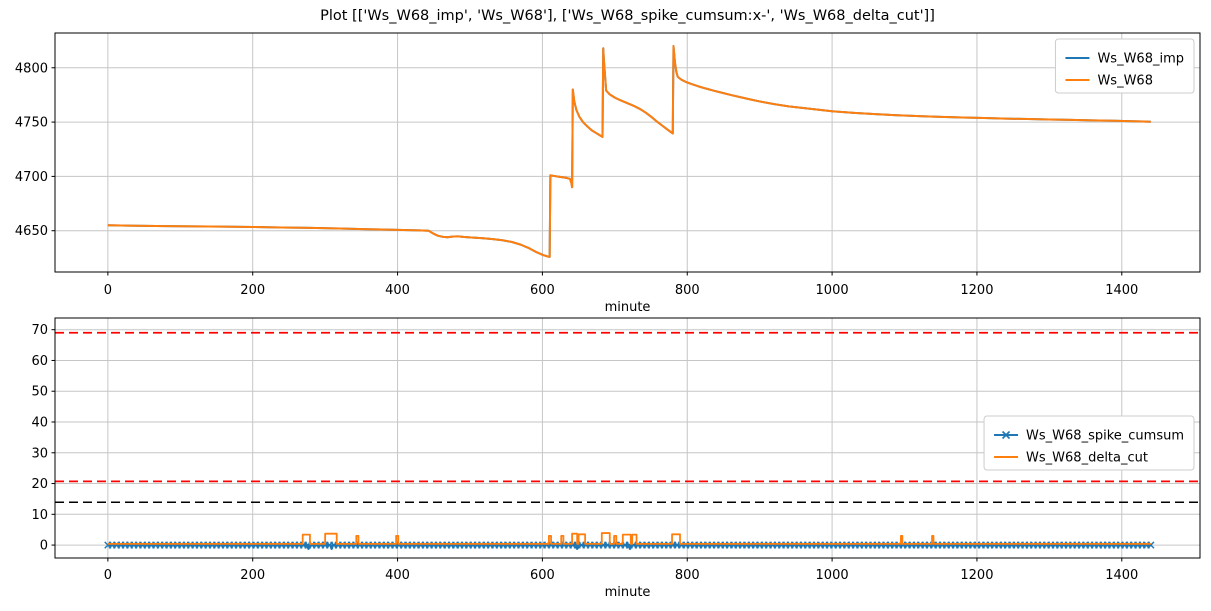 This screenshot has height=611, width=1211. I want to click on series-Ws_W68_delta_cut-line, so click(629, 538).